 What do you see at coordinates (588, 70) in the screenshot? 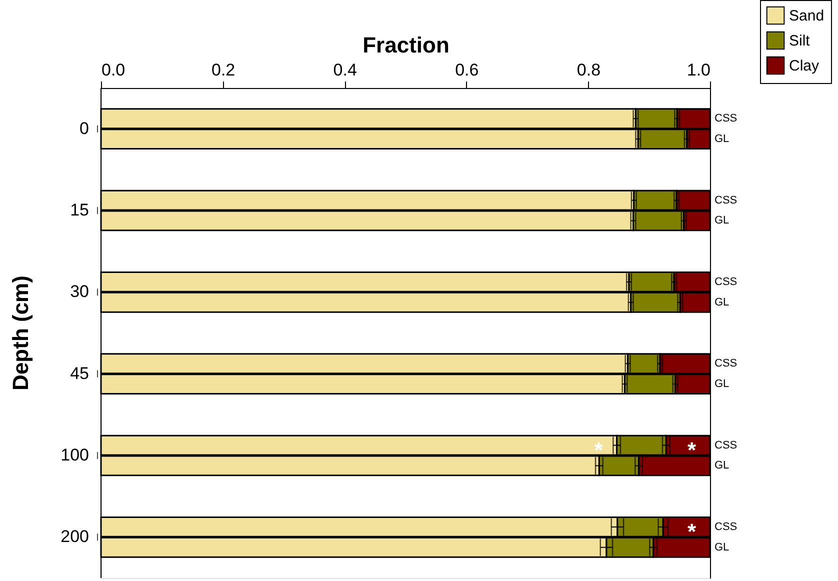
I see `x-tick-label: 0.8` at bounding box center [588, 70].